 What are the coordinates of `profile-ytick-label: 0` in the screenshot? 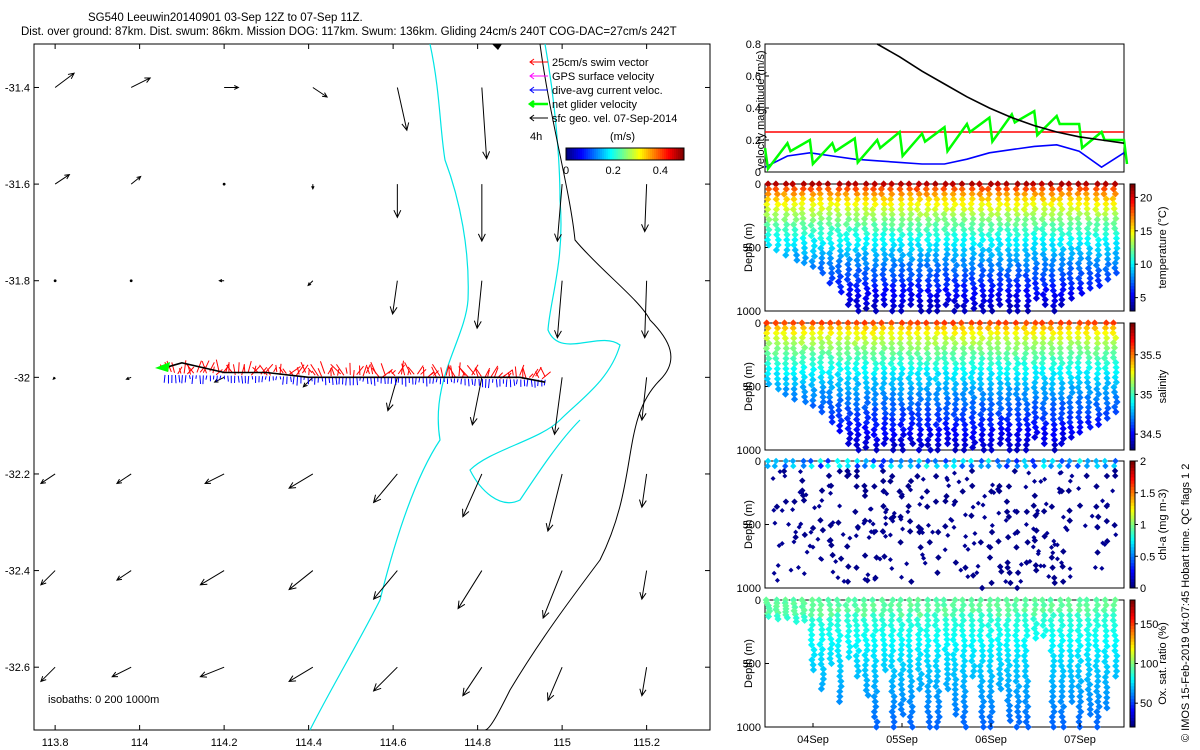 It's located at (758, 462).